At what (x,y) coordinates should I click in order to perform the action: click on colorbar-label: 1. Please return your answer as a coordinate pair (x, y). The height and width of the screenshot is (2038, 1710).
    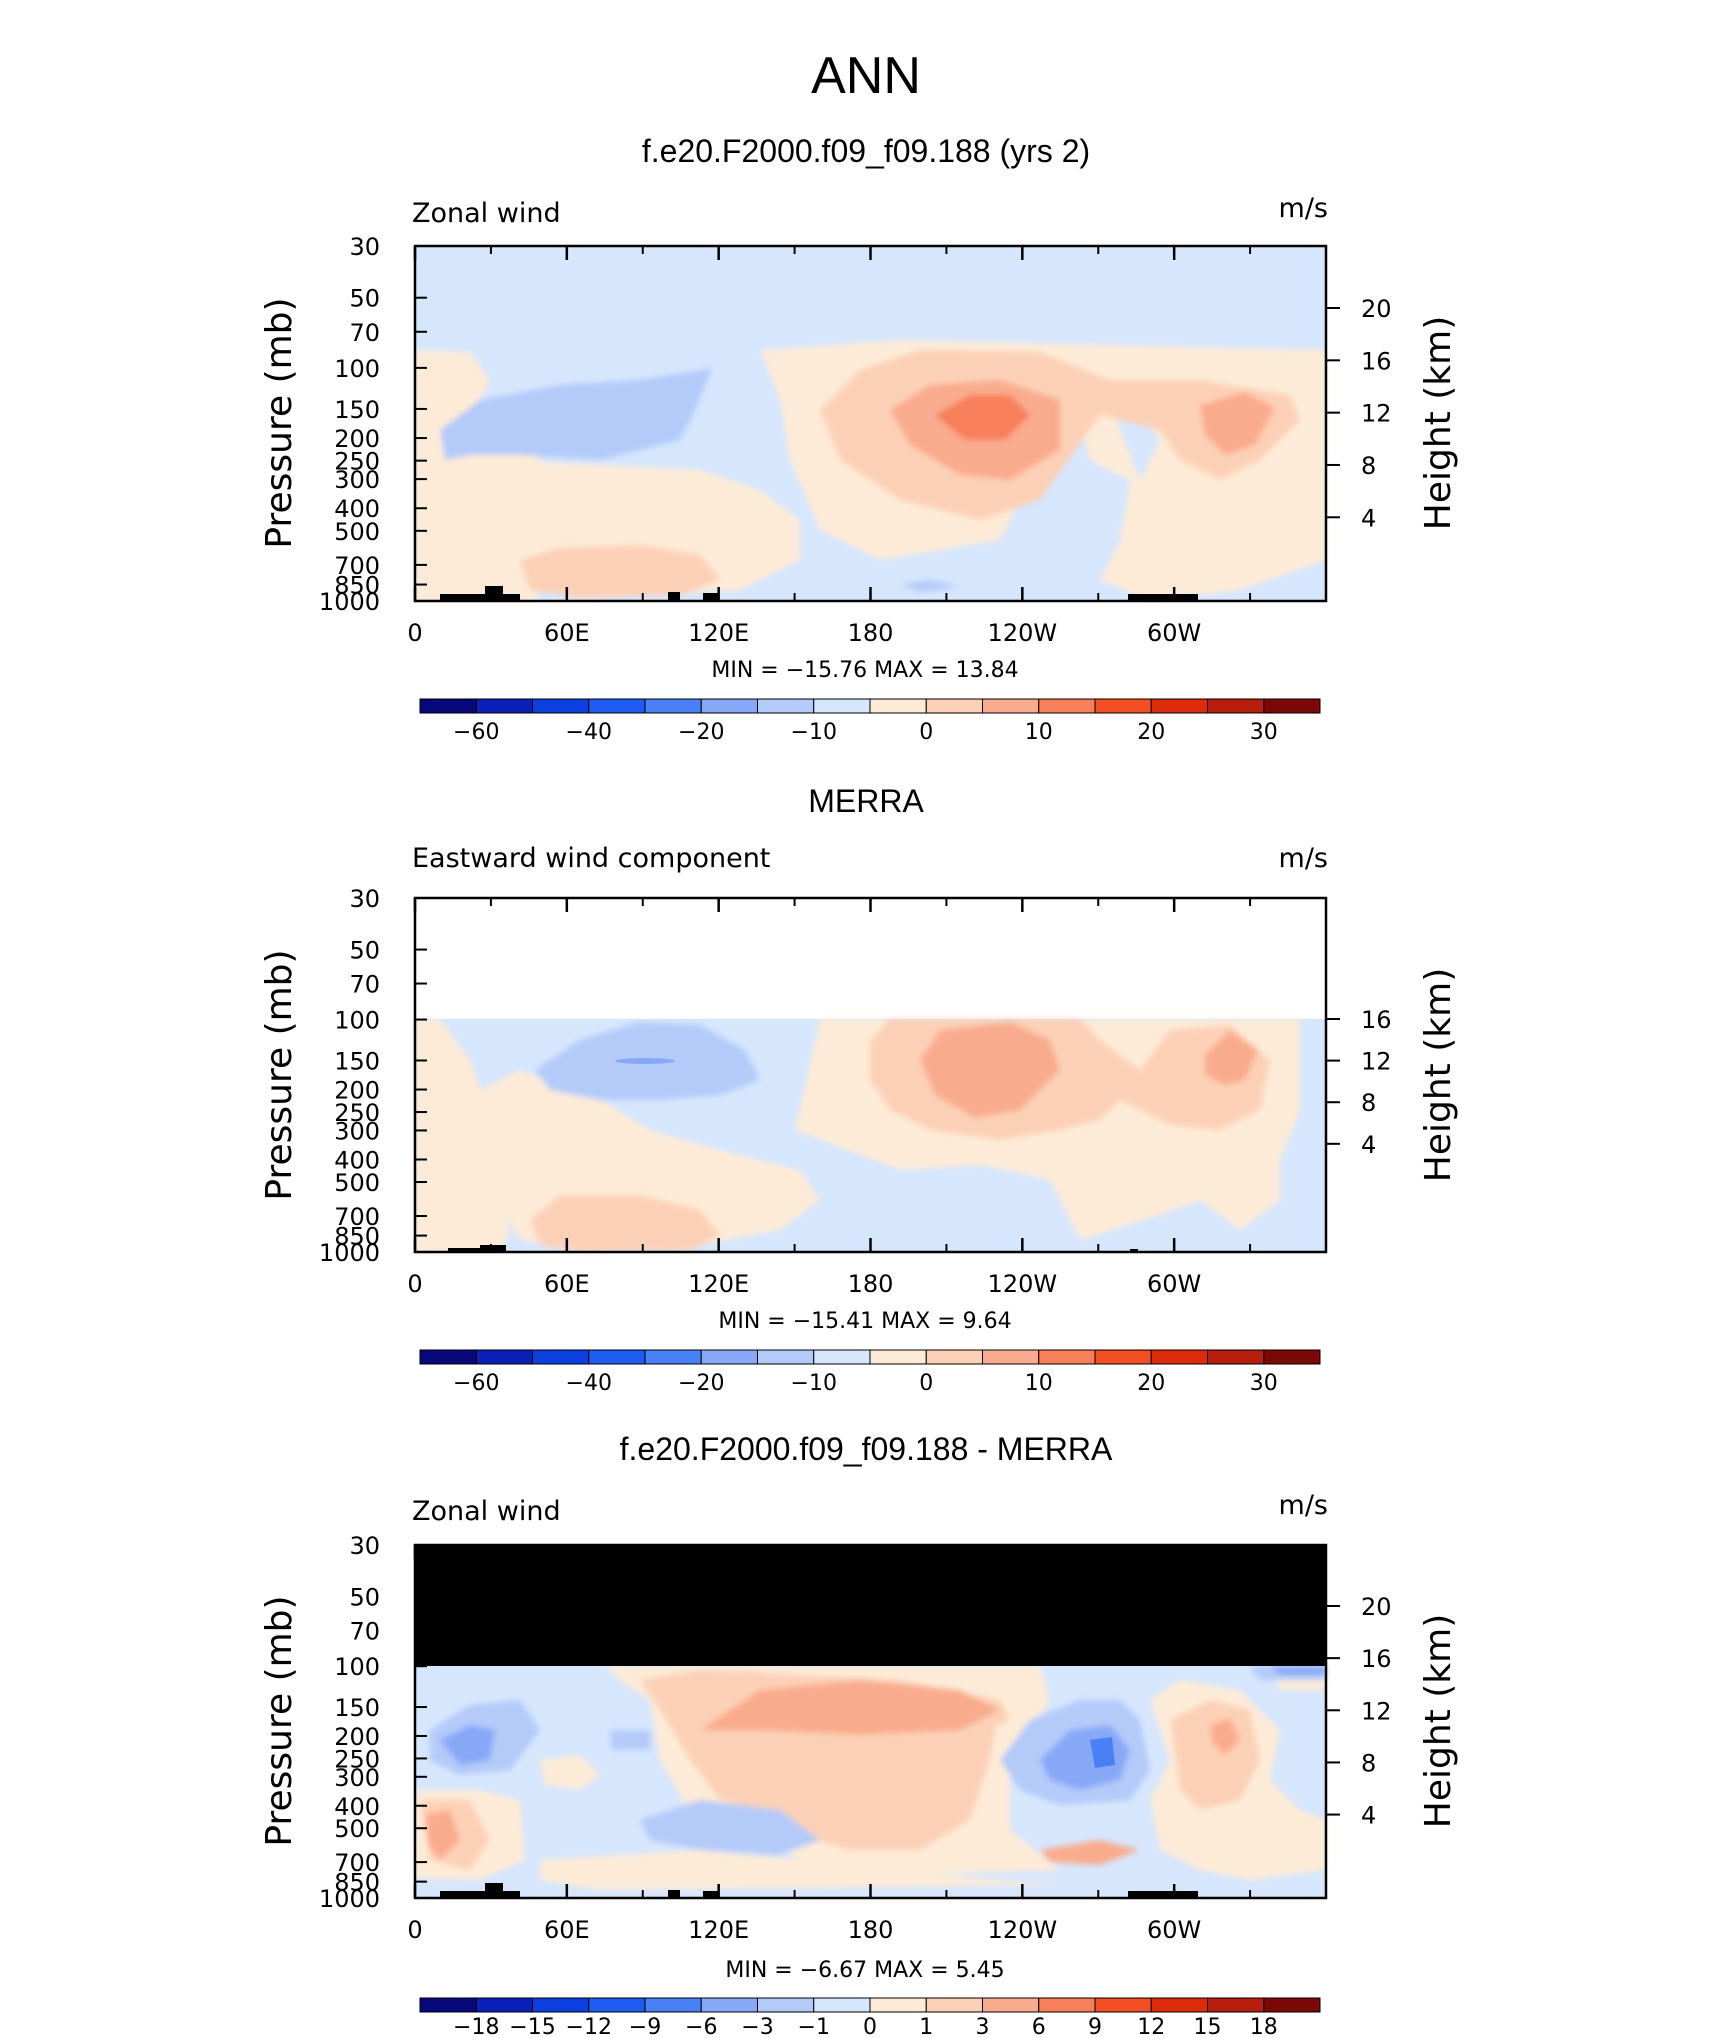
    Looking at the image, I should click on (926, 2026).